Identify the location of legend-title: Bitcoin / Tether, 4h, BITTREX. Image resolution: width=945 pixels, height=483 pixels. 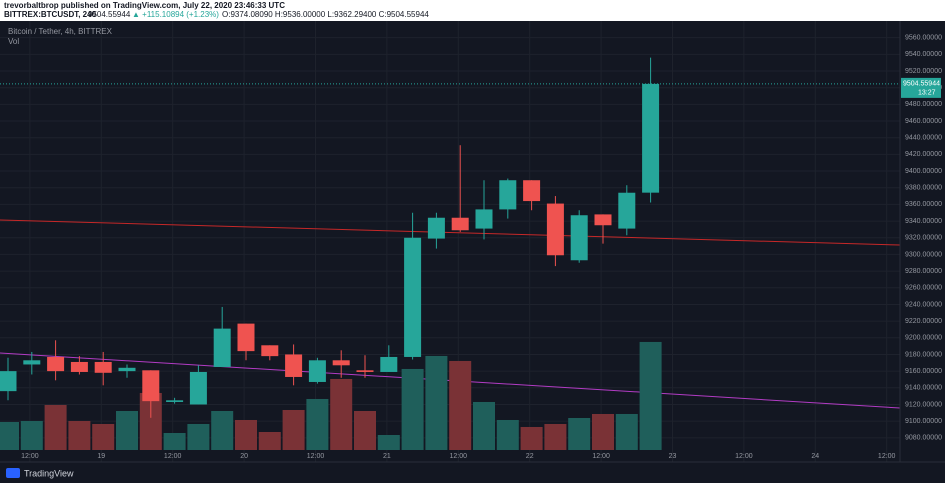
(60, 31).